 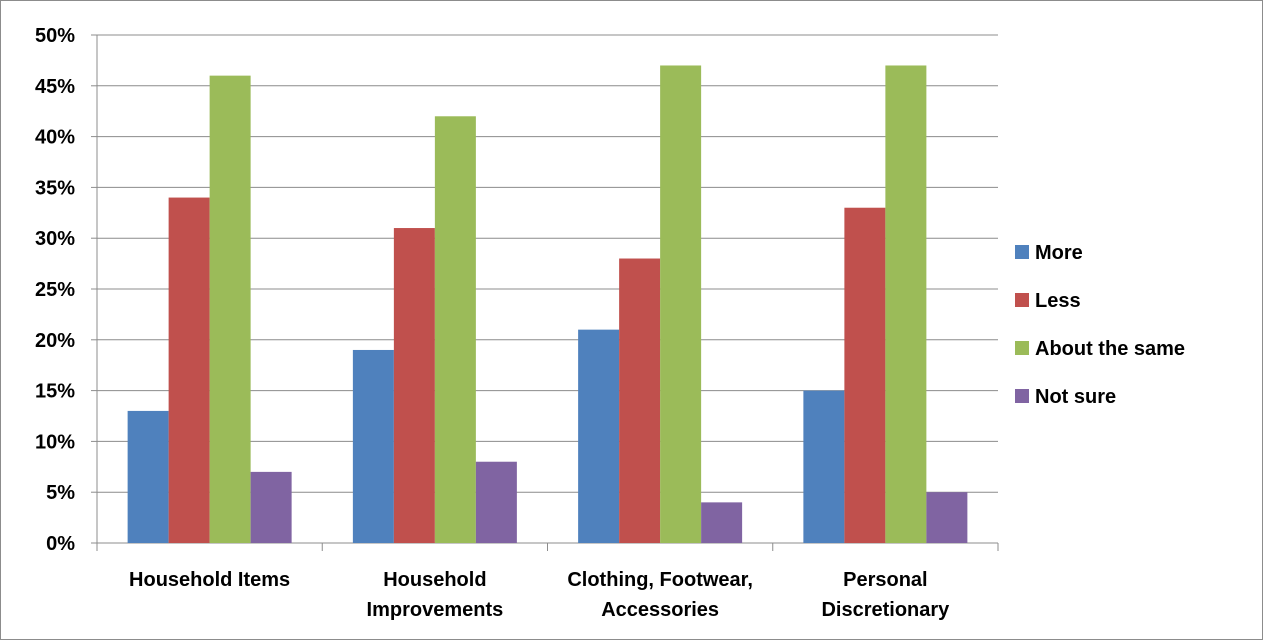 What do you see at coordinates (660, 610) in the screenshot?
I see `category-label: Accessories` at bounding box center [660, 610].